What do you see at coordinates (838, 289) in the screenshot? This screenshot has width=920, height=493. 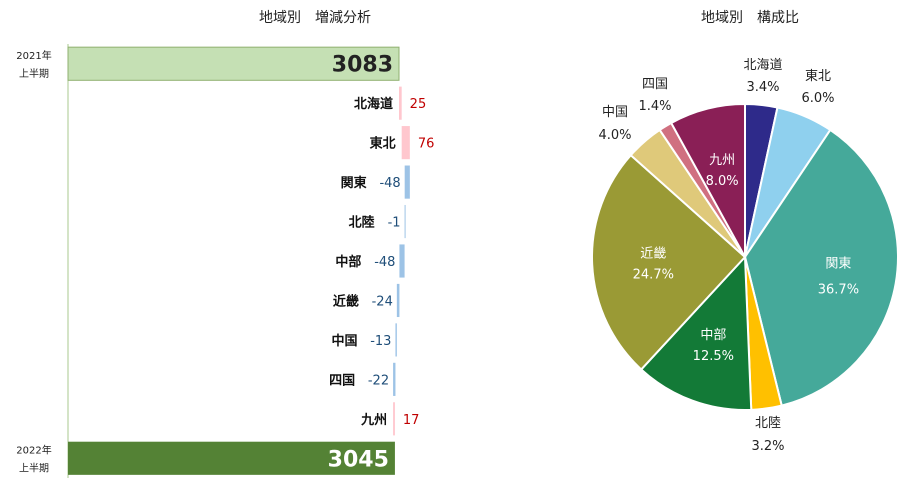 I see `pie-value-3: 36.7%` at bounding box center [838, 289].